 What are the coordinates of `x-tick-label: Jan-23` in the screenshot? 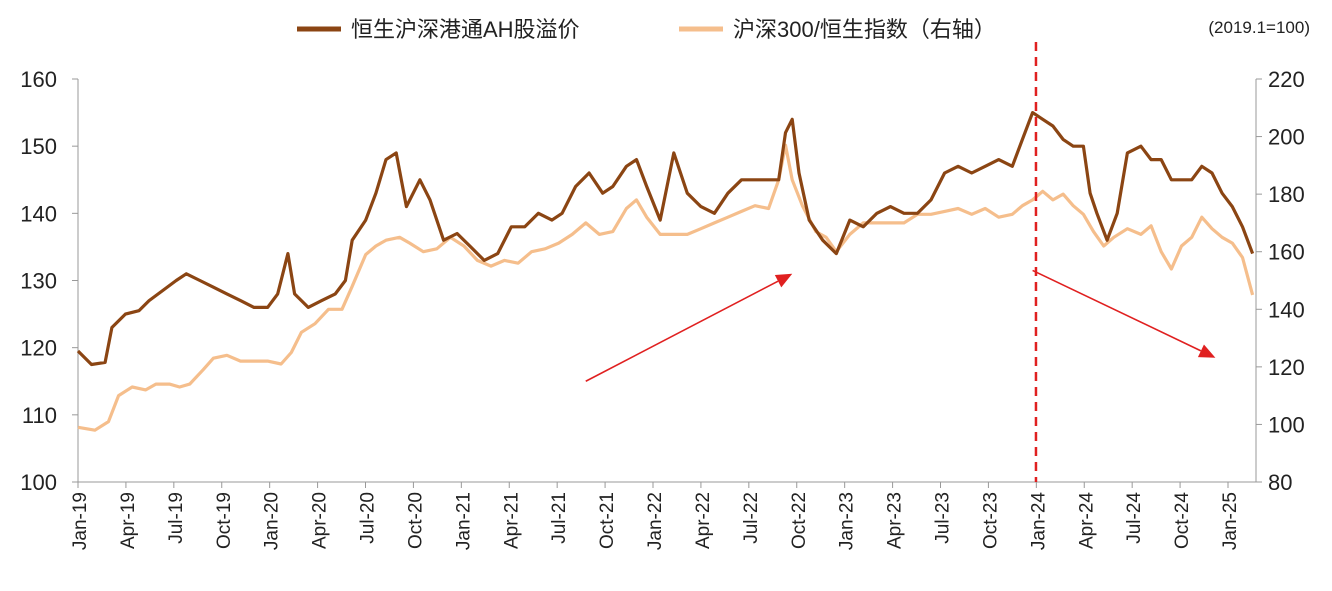 It's located at (847, 521).